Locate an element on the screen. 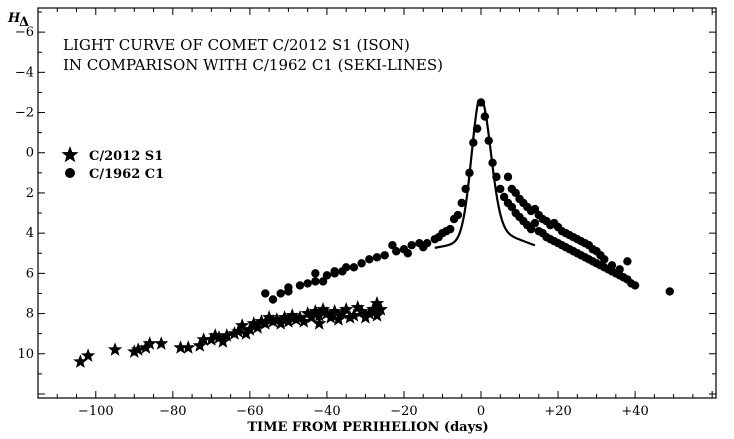 The height and width of the screenshot is (439, 734). x-axis-label-group: TIME FROM PERIHELION (days) is located at coordinates (367, 427).